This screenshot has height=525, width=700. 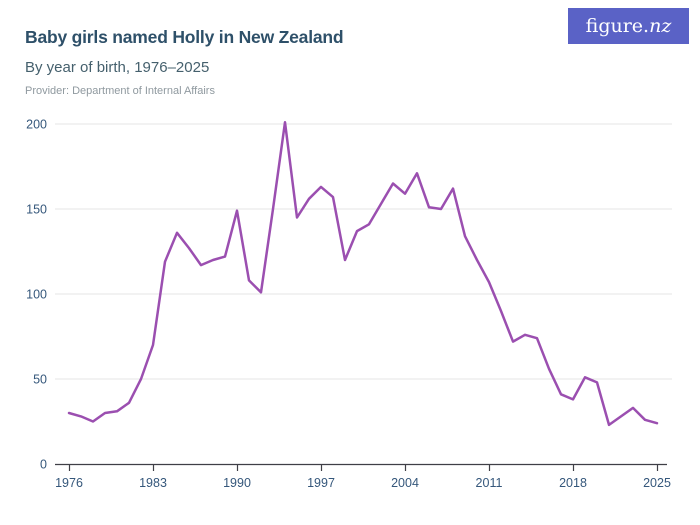 What do you see at coordinates (36, 125) in the screenshot?
I see `y-axis-label: 200` at bounding box center [36, 125].